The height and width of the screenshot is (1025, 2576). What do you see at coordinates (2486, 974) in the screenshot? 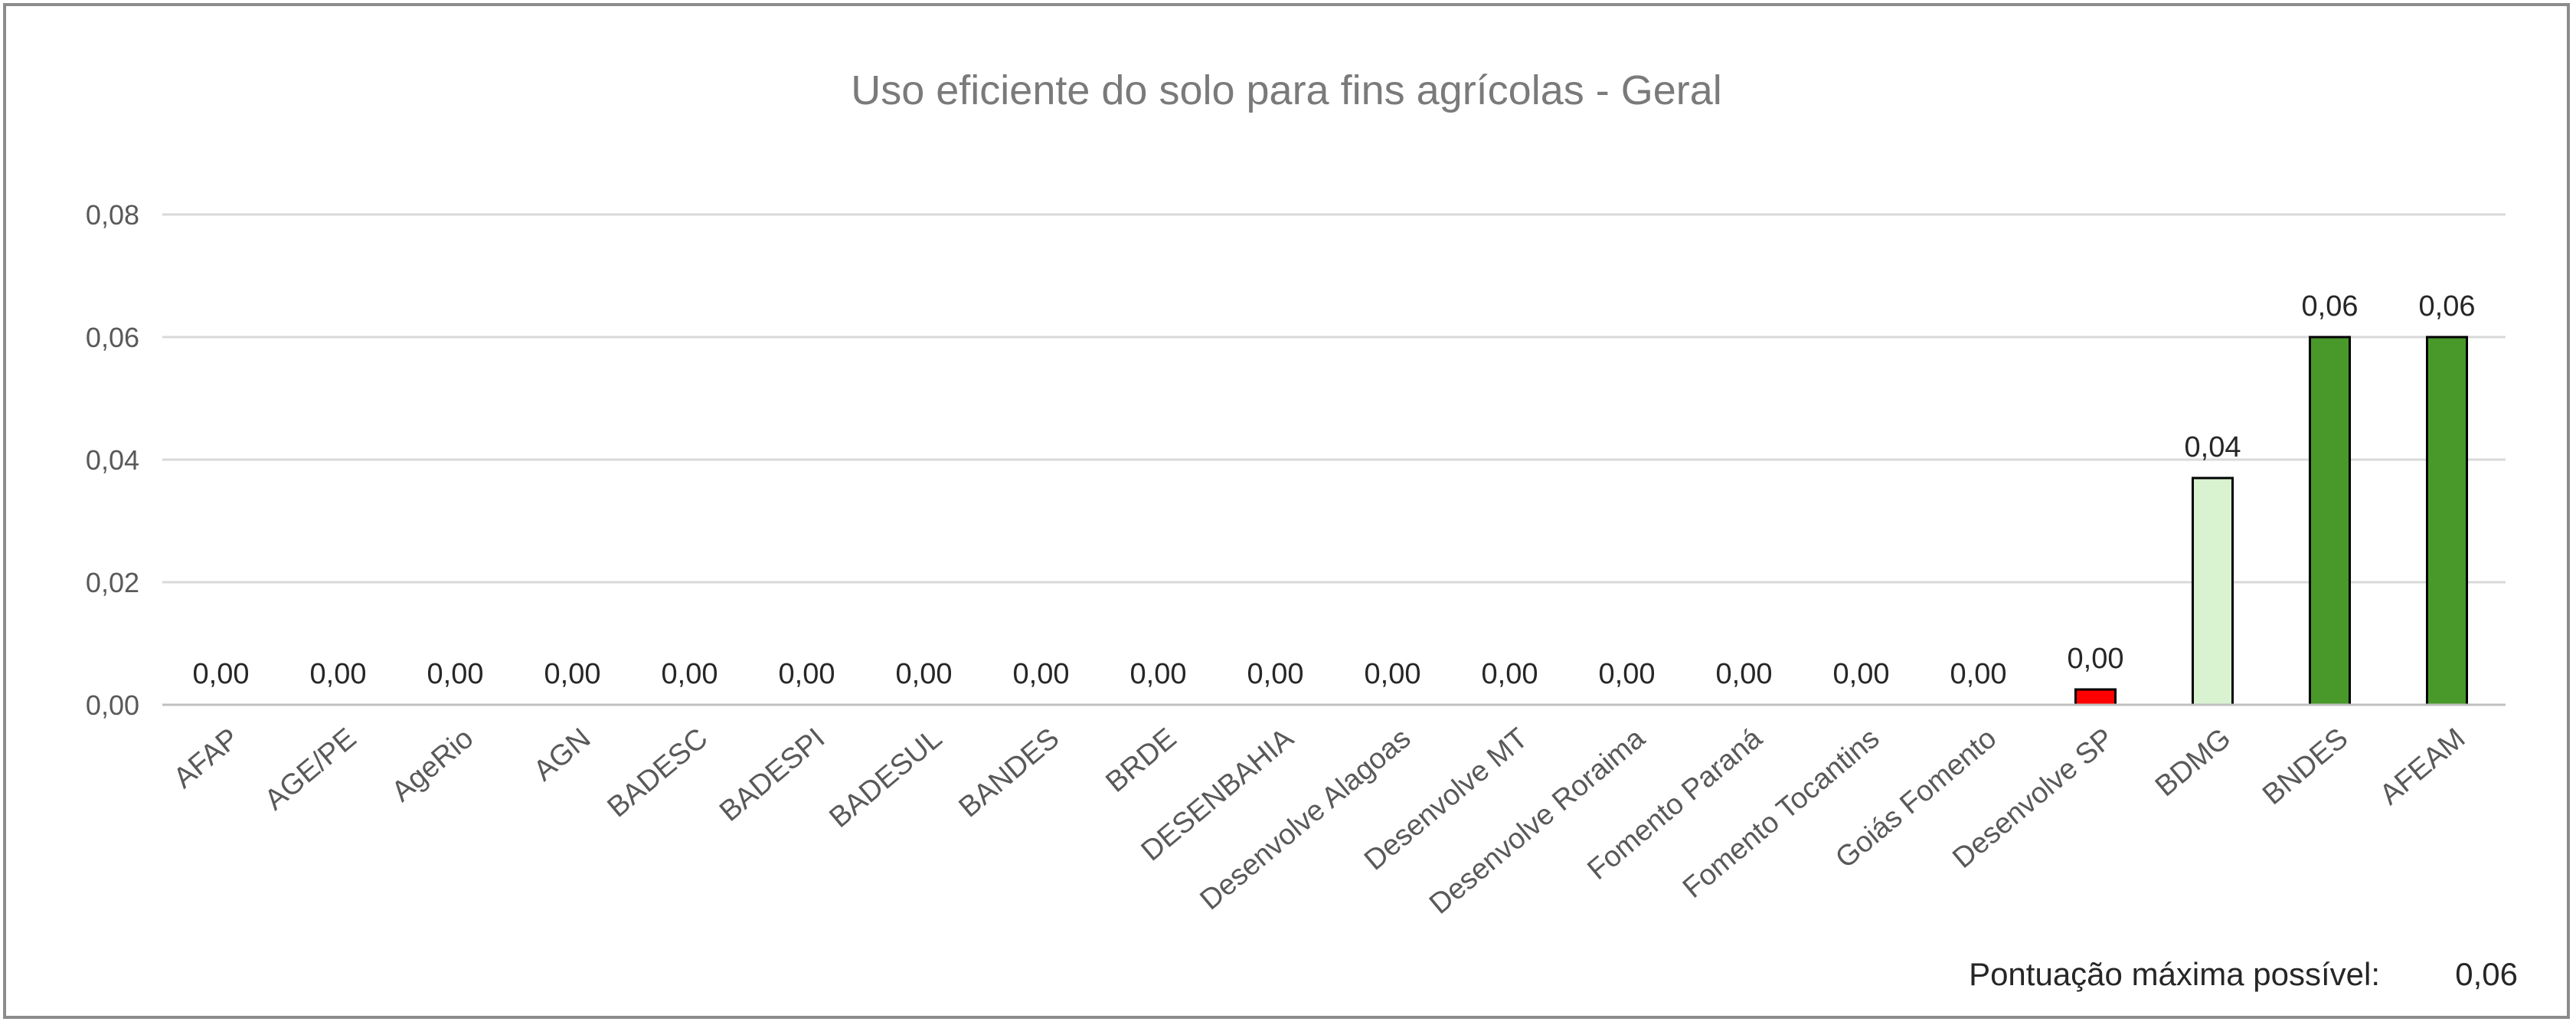
I see `max-score-value: 0,06` at bounding box center [2486, 974].